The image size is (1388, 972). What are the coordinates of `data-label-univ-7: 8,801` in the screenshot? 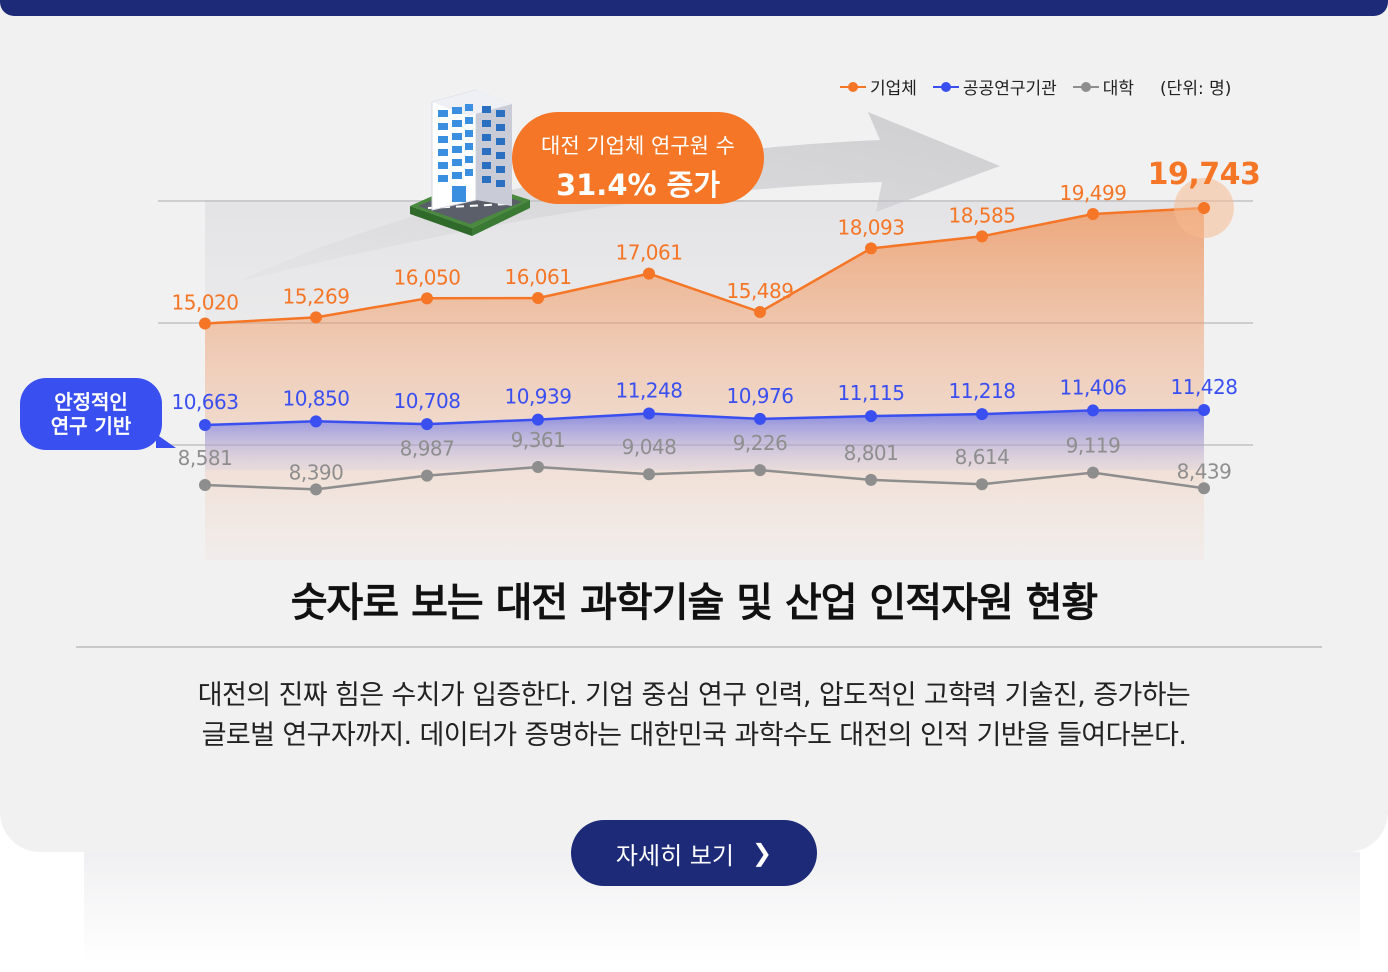 It's located at (871, 453).